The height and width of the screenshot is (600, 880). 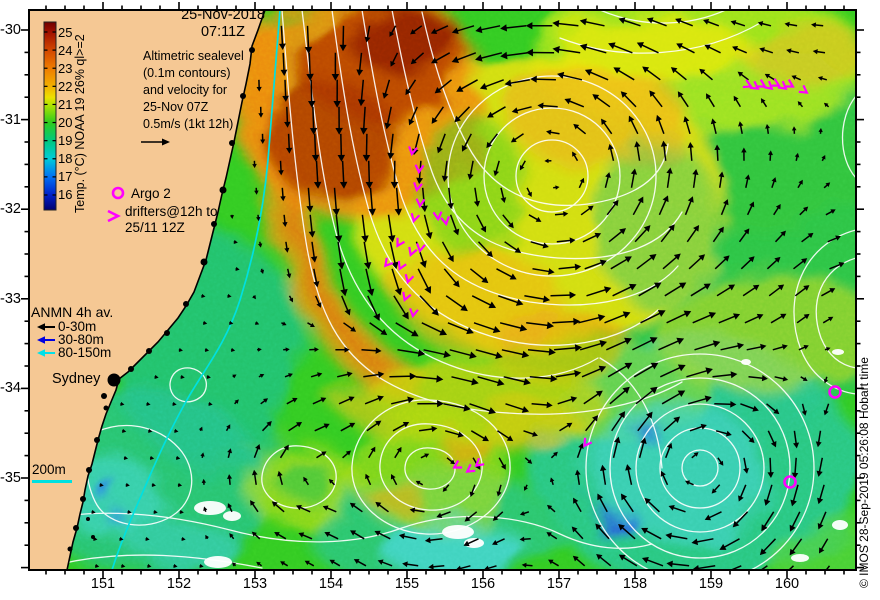 I want to click on x-axis-tick-label: 152, so click(x=179, y=584).